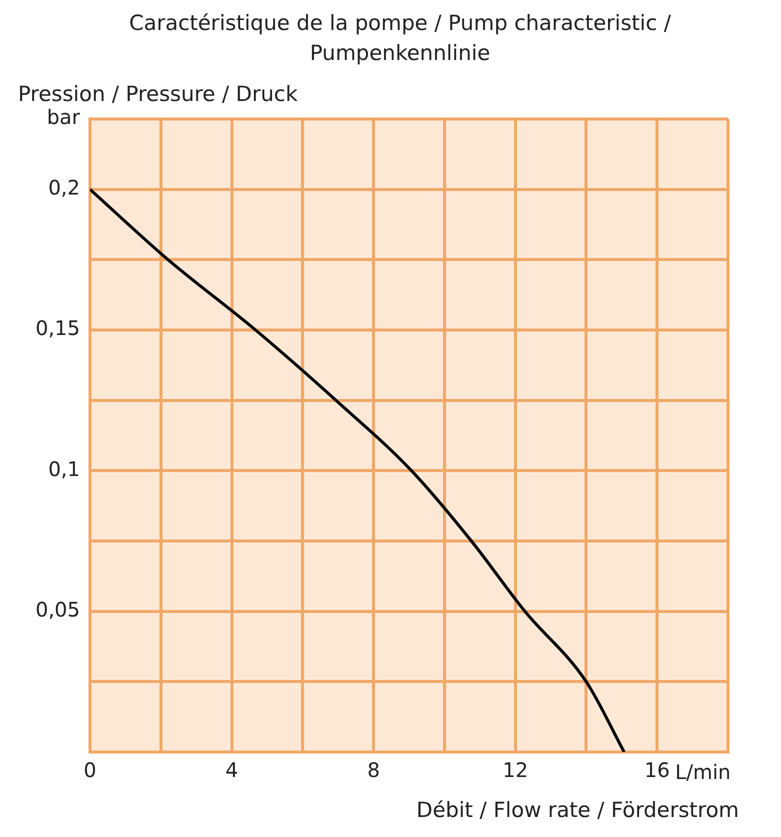 Image resolution: width=781 pixels, height=837 pixels. What do you see at coordinates (90, 770) in the screenshot?
I see `x-tick-label: 0` at bounding box center [90, 770].